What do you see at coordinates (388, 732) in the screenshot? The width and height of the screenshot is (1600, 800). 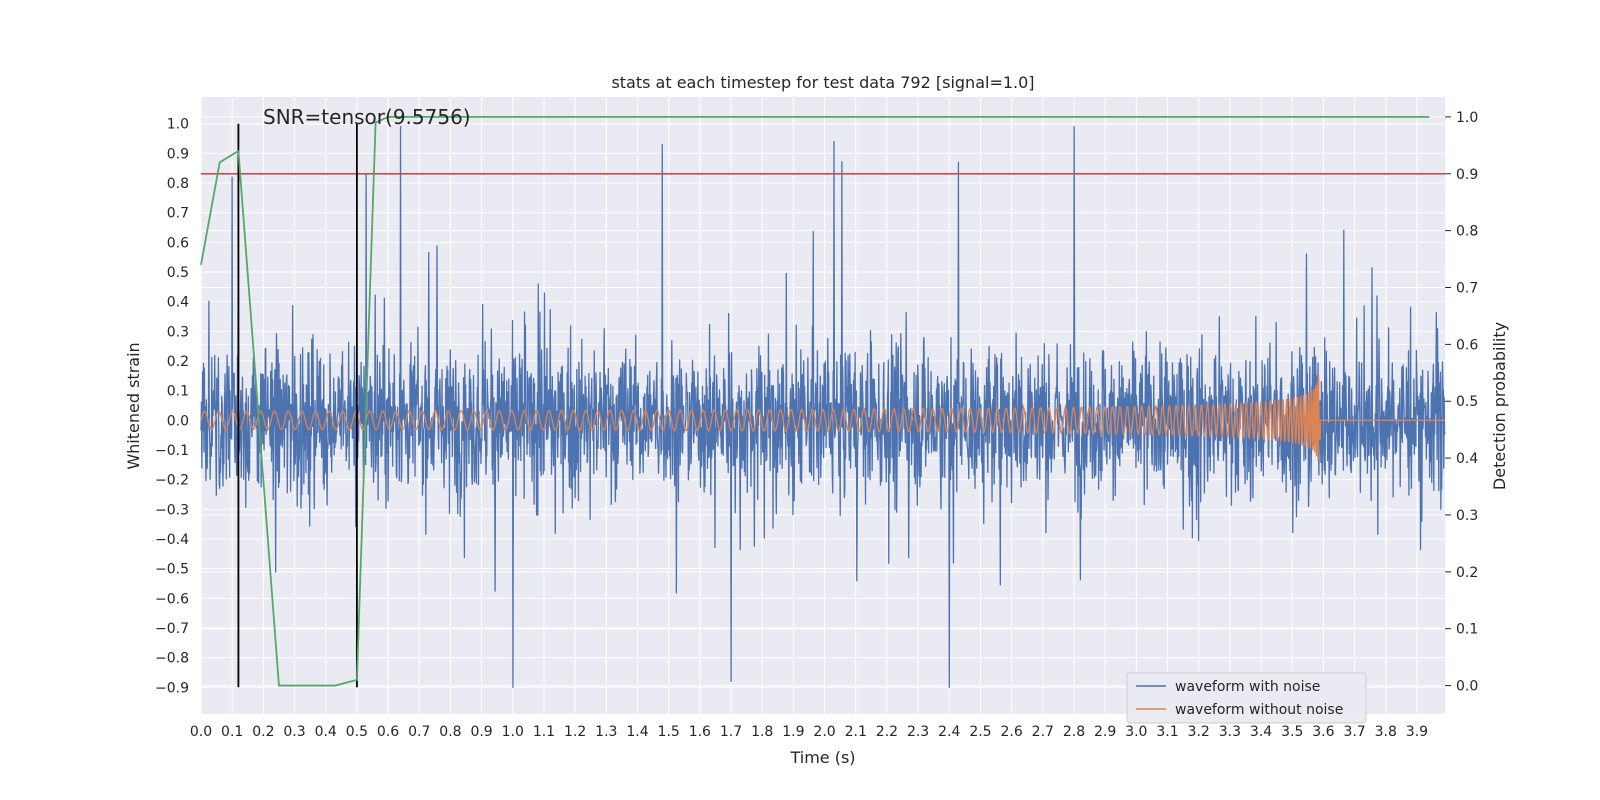 I see `x-tick-label: 0.6` at bounding box center [388, 732].